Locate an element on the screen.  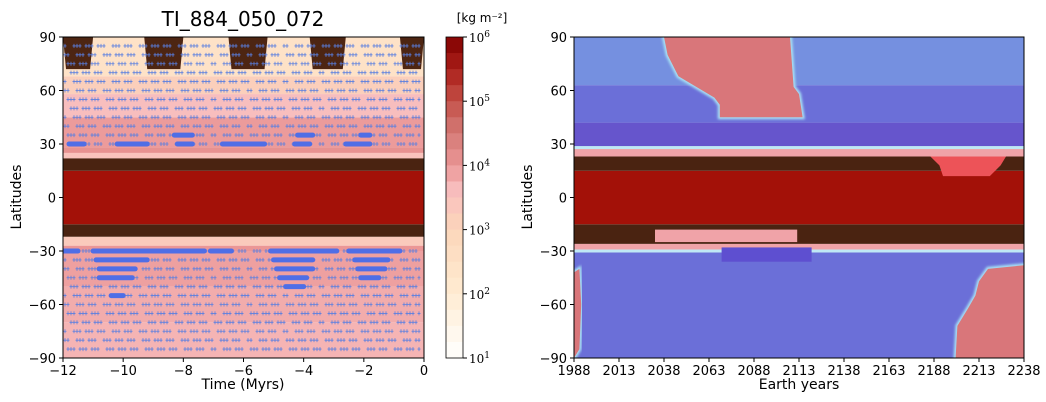
left-x-axis-label: Time (Myrs) is located at coordinates (242, 385).